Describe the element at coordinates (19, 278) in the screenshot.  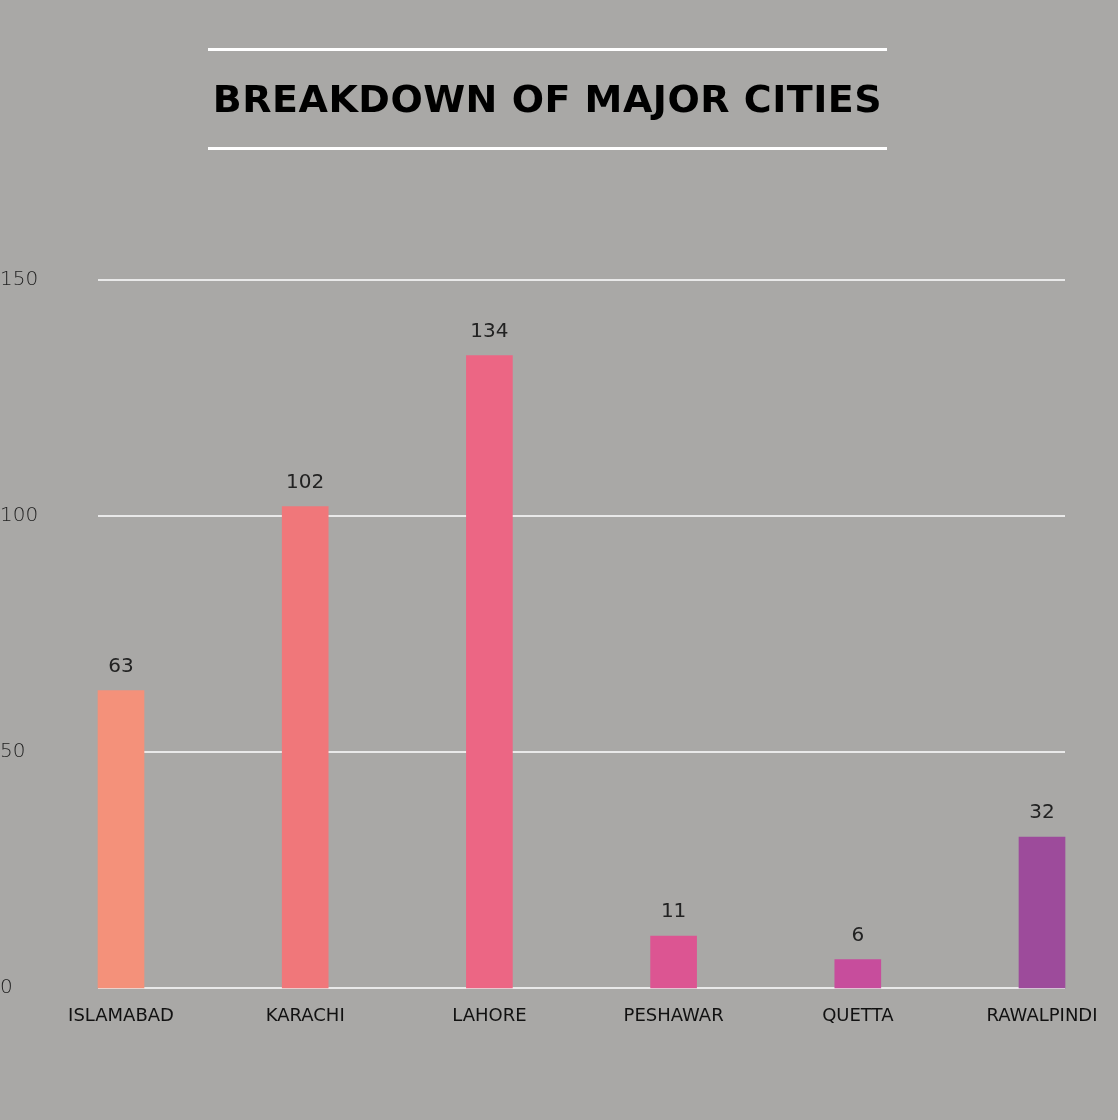
I see `y-tick-label: 150` at that location.